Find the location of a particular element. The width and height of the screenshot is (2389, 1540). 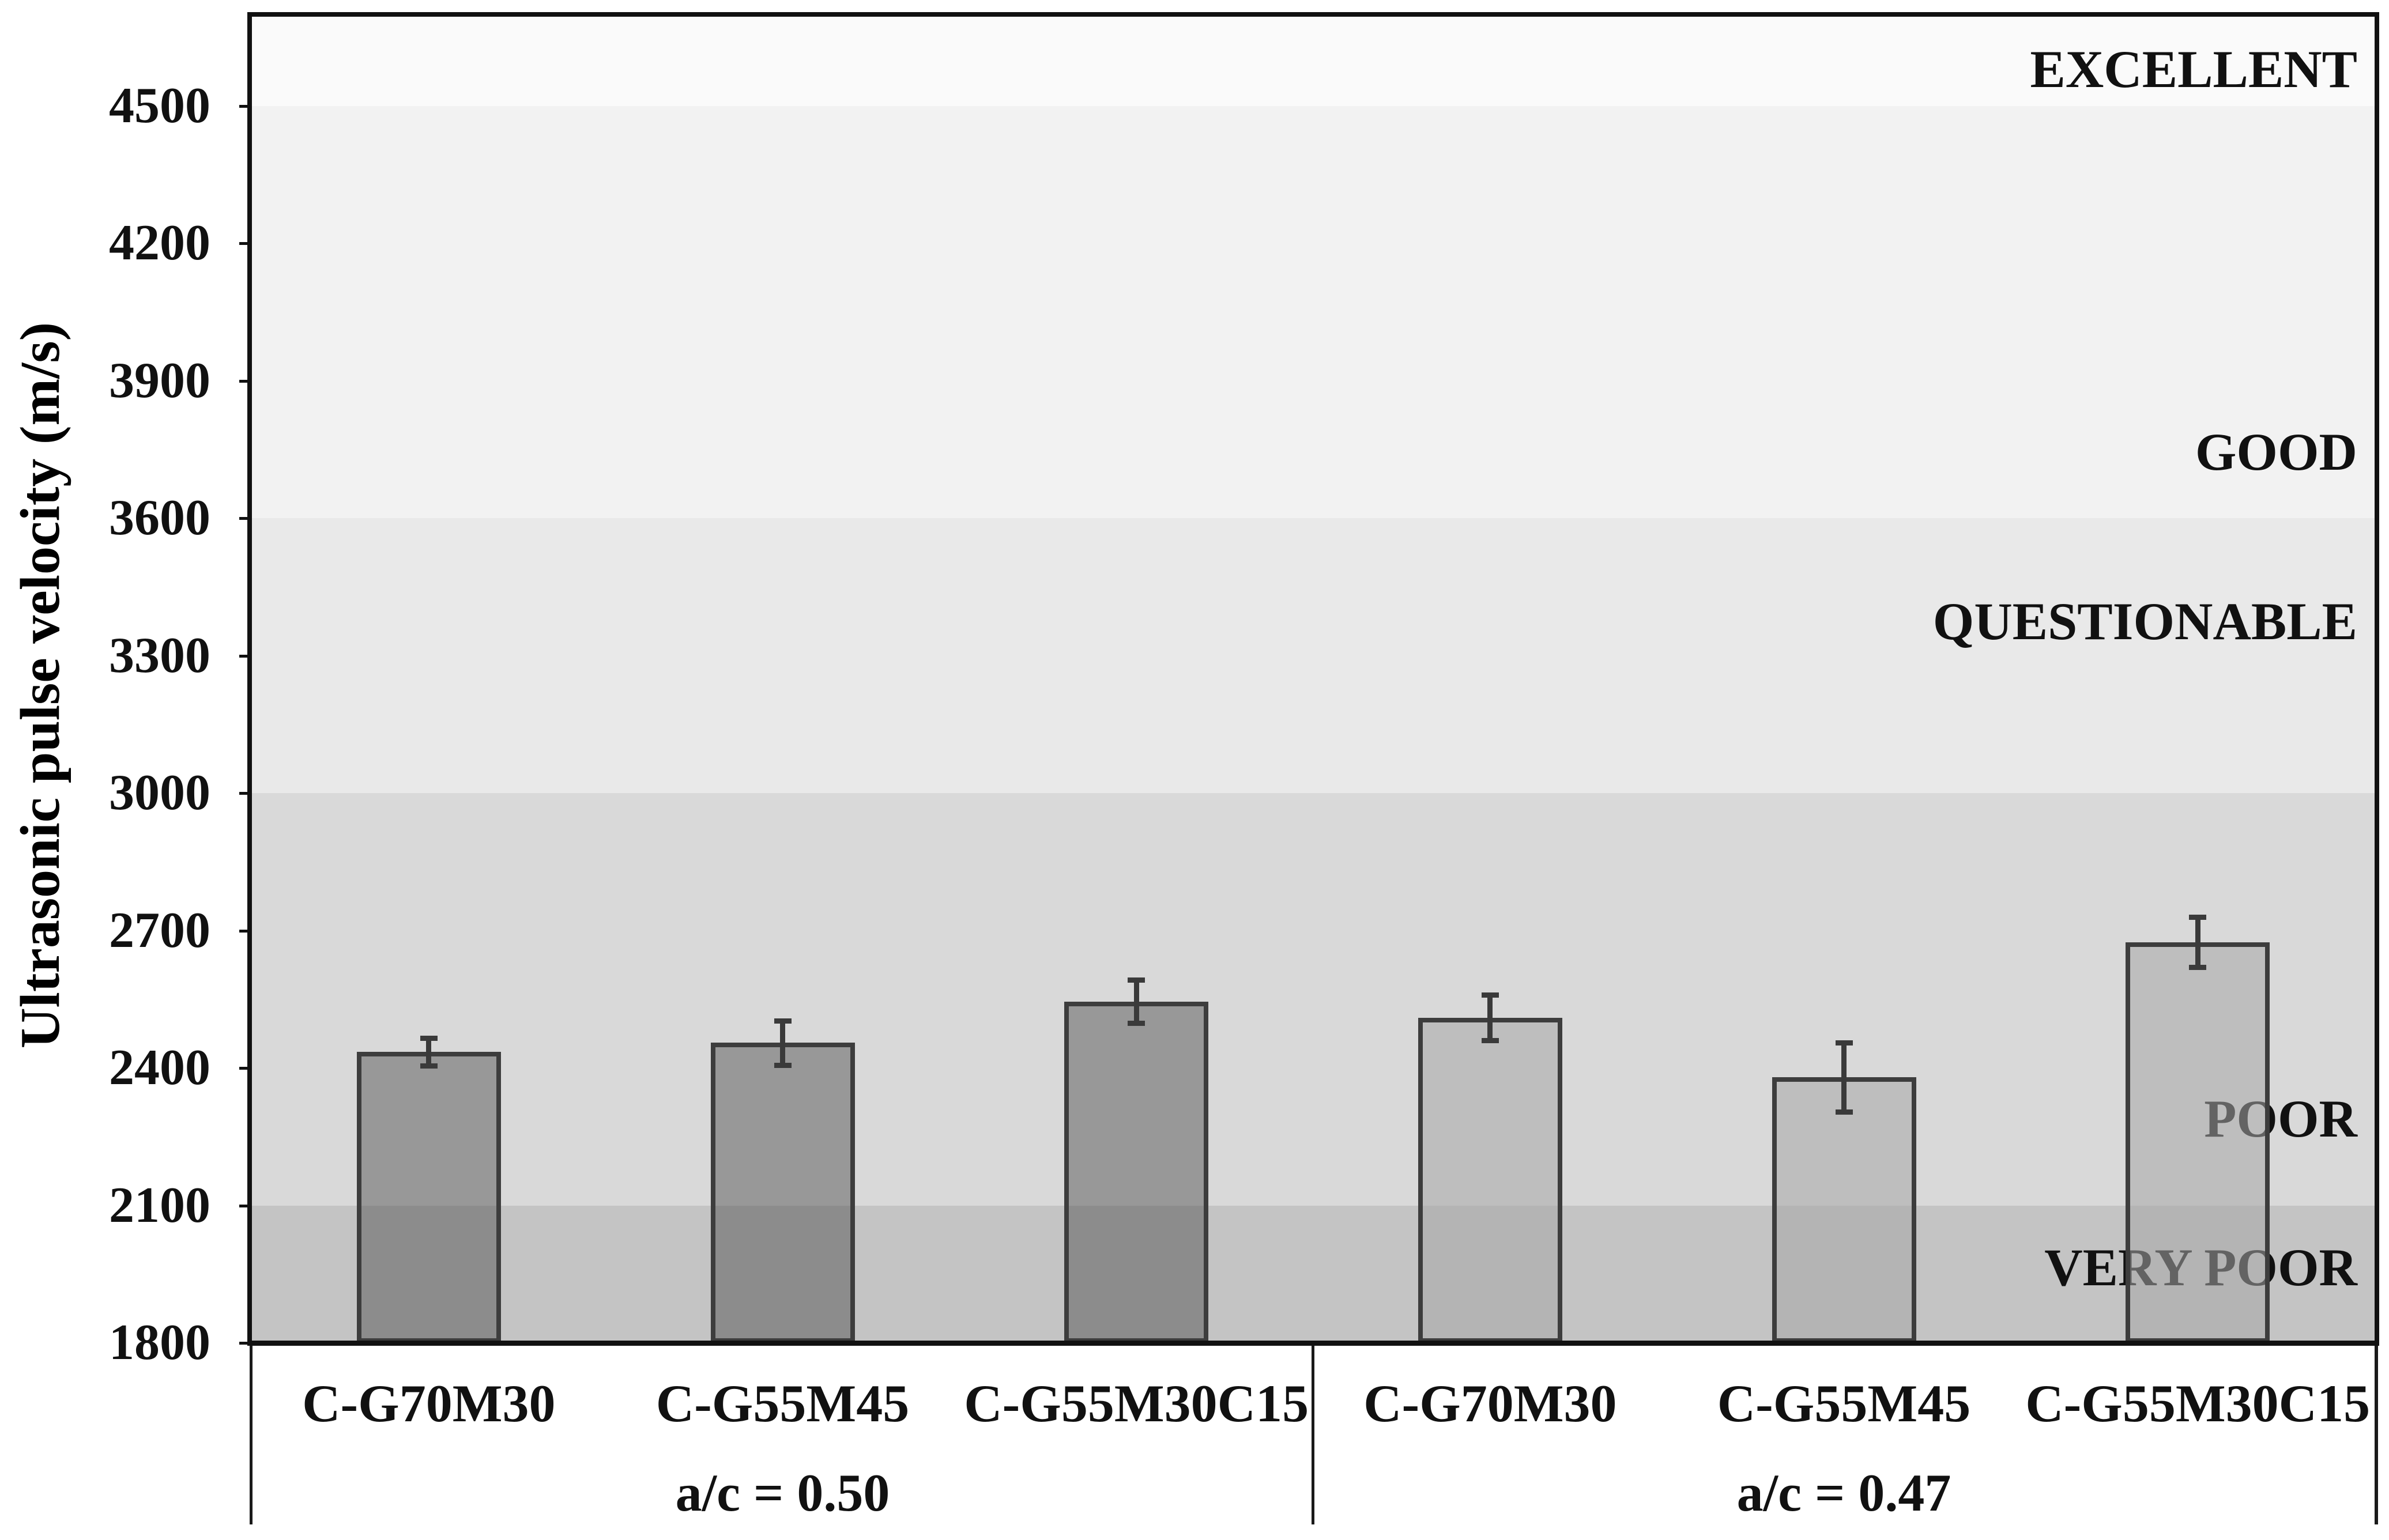

group-divider-left is located at coordinates (252, 1435).